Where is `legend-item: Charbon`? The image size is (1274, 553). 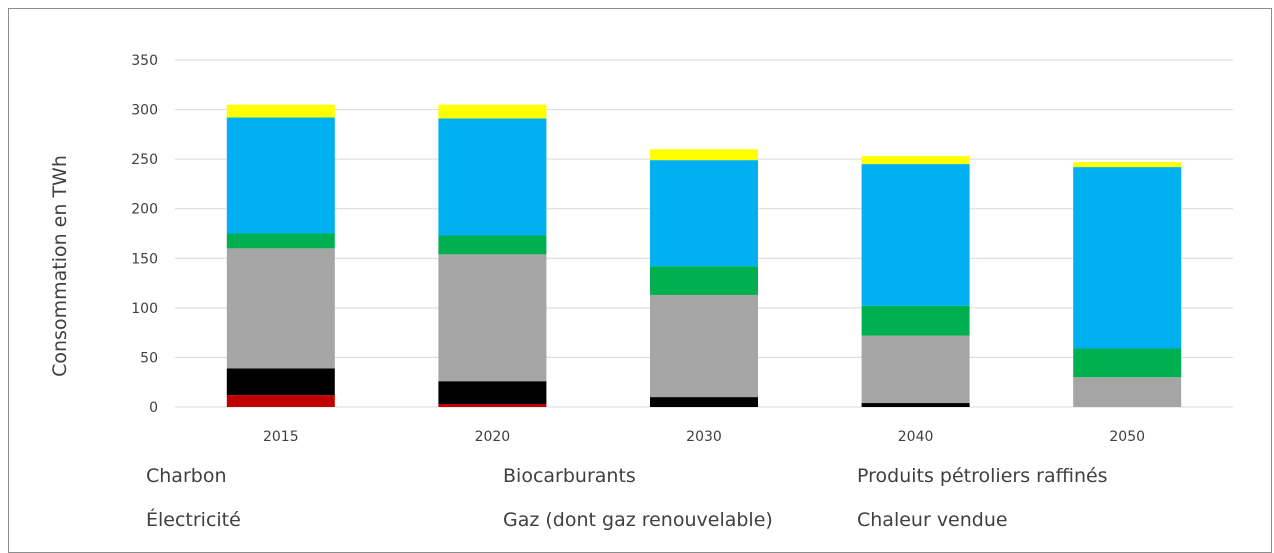 legend-item: Charbon is located at coordinates (186, 476).